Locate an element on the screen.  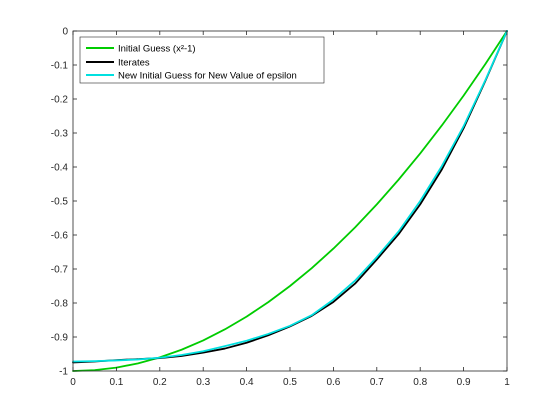
y-tick-label: -0.9 is located at coordinates (60, 338).